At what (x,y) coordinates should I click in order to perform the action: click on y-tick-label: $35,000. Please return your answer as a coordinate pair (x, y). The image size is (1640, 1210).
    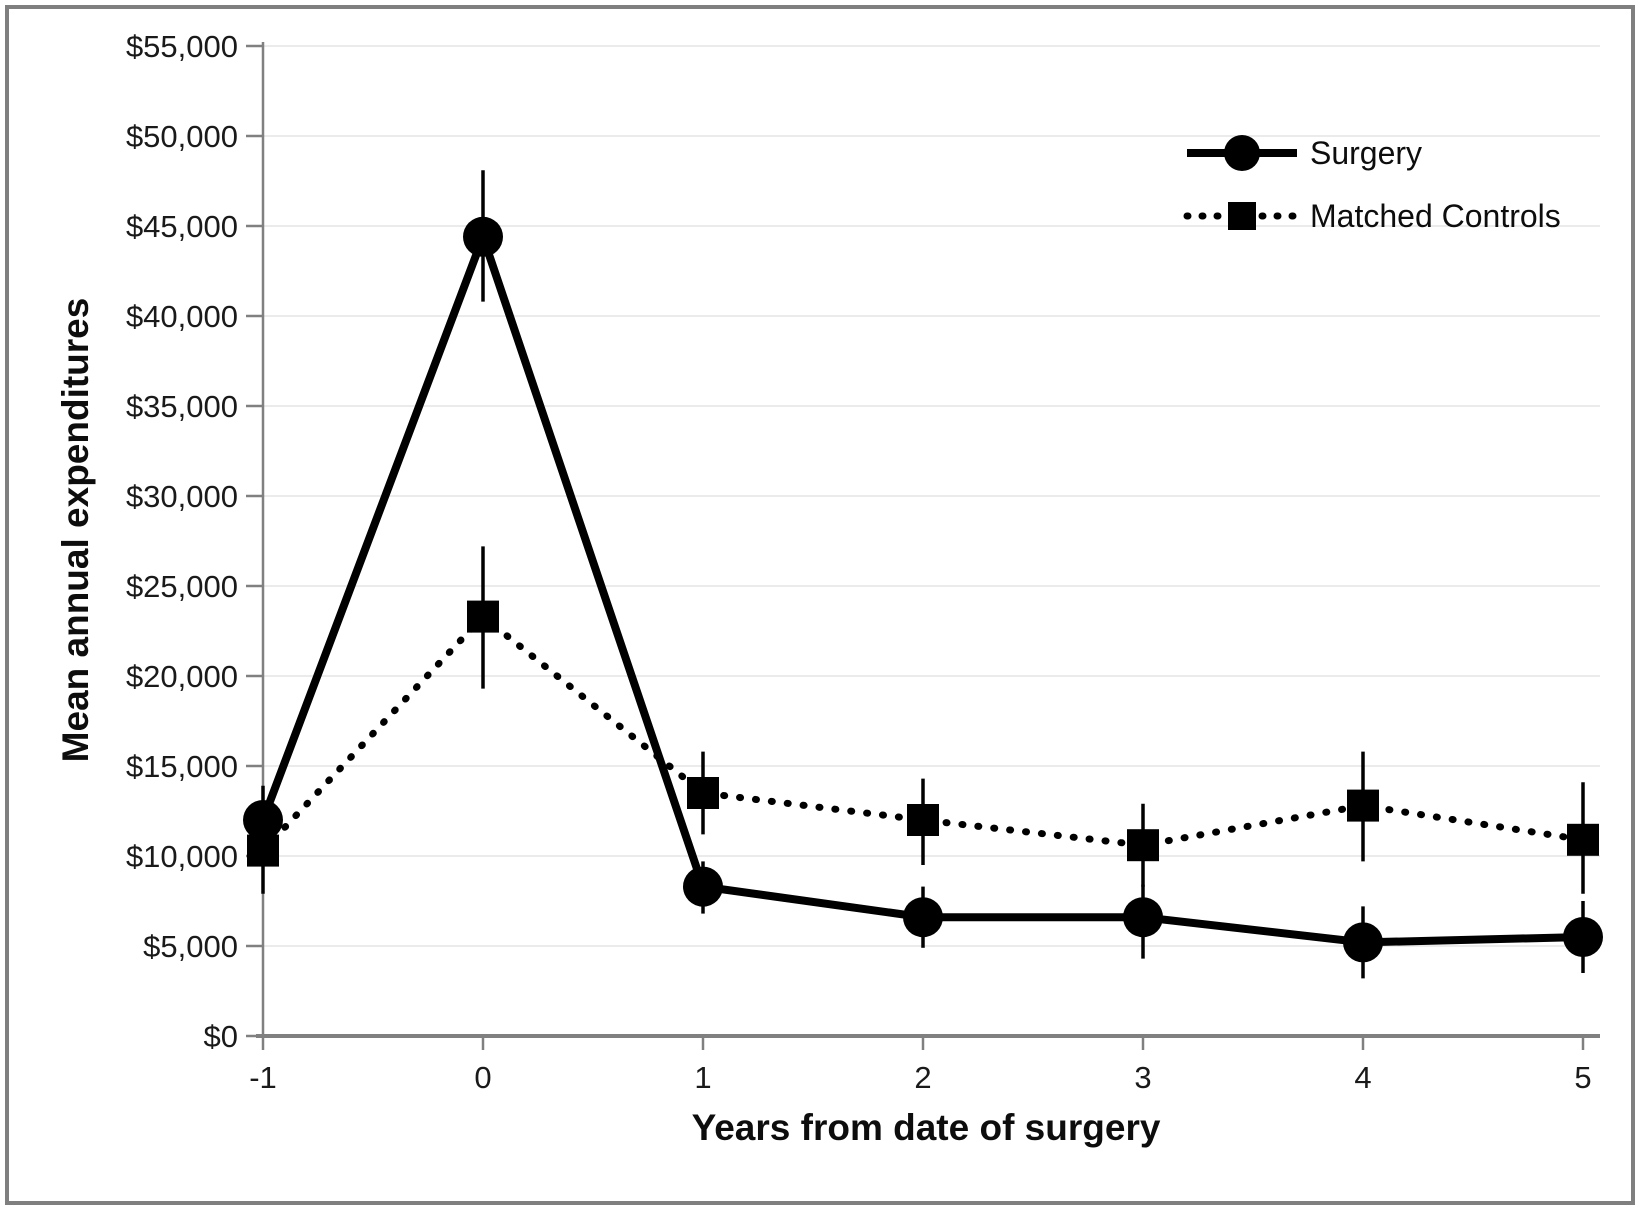
    Looking at the image, I should click on (182, 406).